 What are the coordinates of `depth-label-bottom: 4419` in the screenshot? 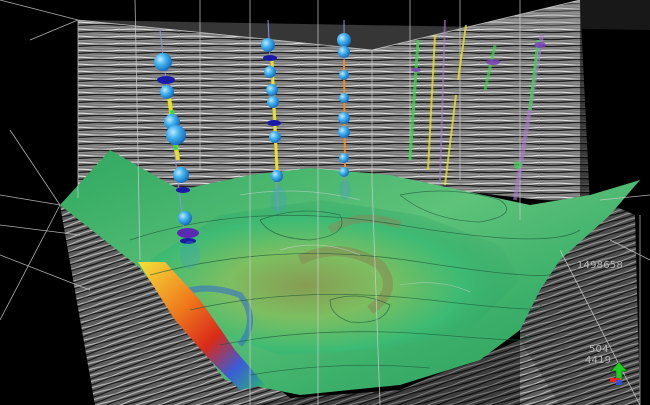 It's located at (598, 360).